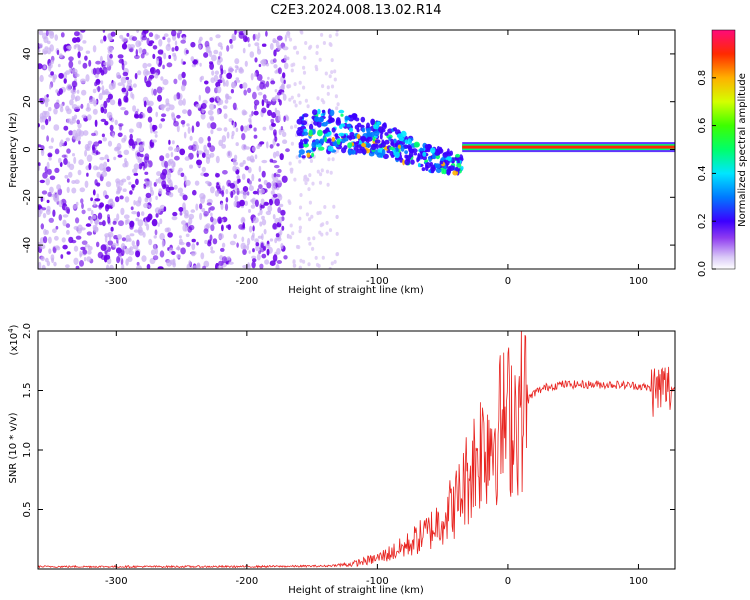 Image resolution: width=750 pixels, height=600 pixels. I want to click on colorbar-tick-label: 0.2, so click(702, 221).